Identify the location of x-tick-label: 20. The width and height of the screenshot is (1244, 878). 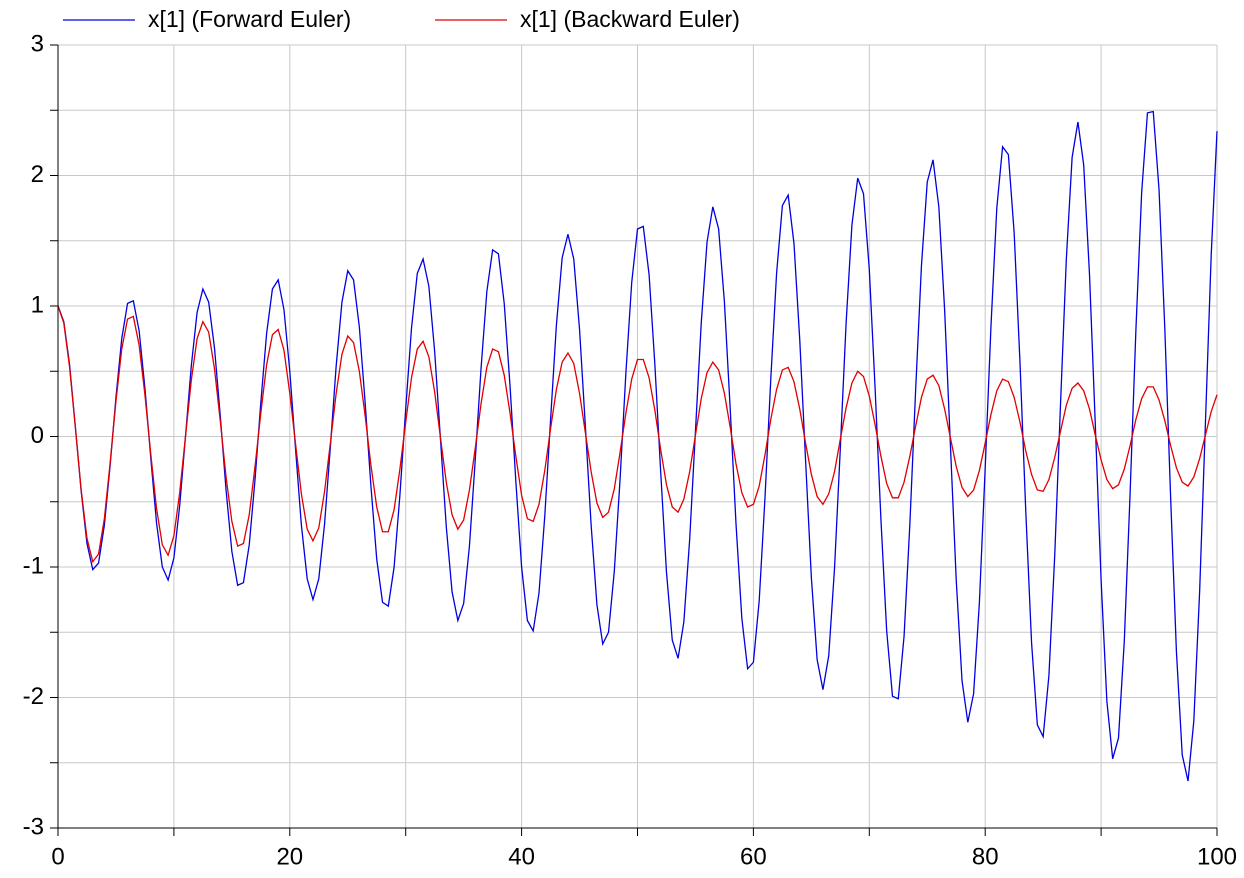
(289, 856).